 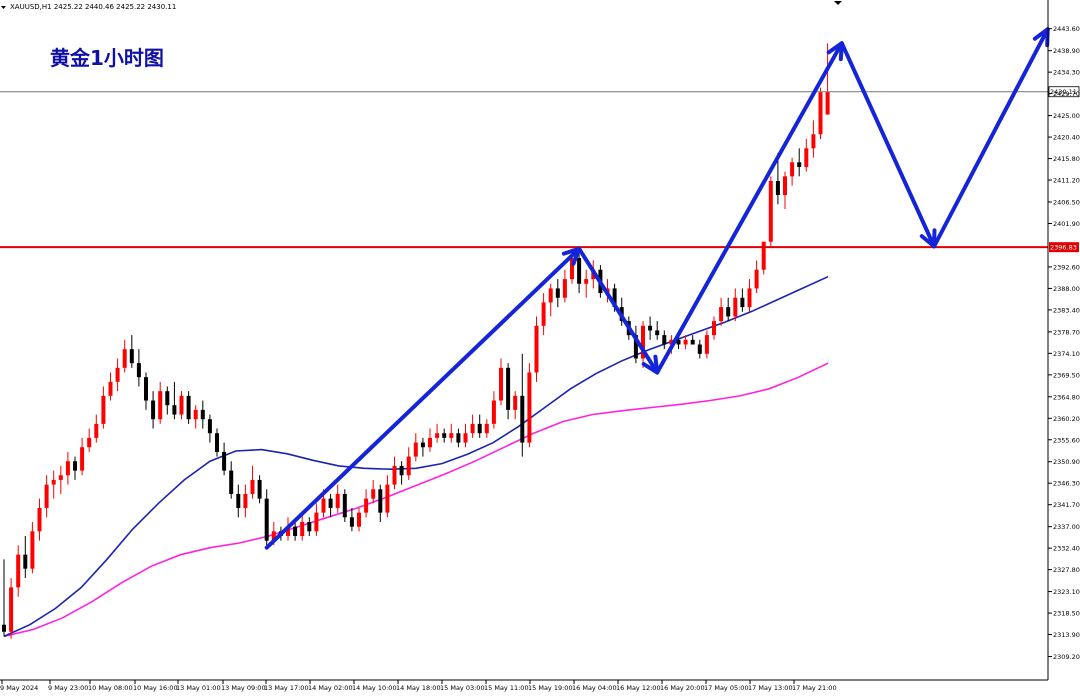 What do you see at coordinates (1066, 159) in the screenshot?
I see `y-tick-label: 2415.80` at bounding box center [1066, 159].